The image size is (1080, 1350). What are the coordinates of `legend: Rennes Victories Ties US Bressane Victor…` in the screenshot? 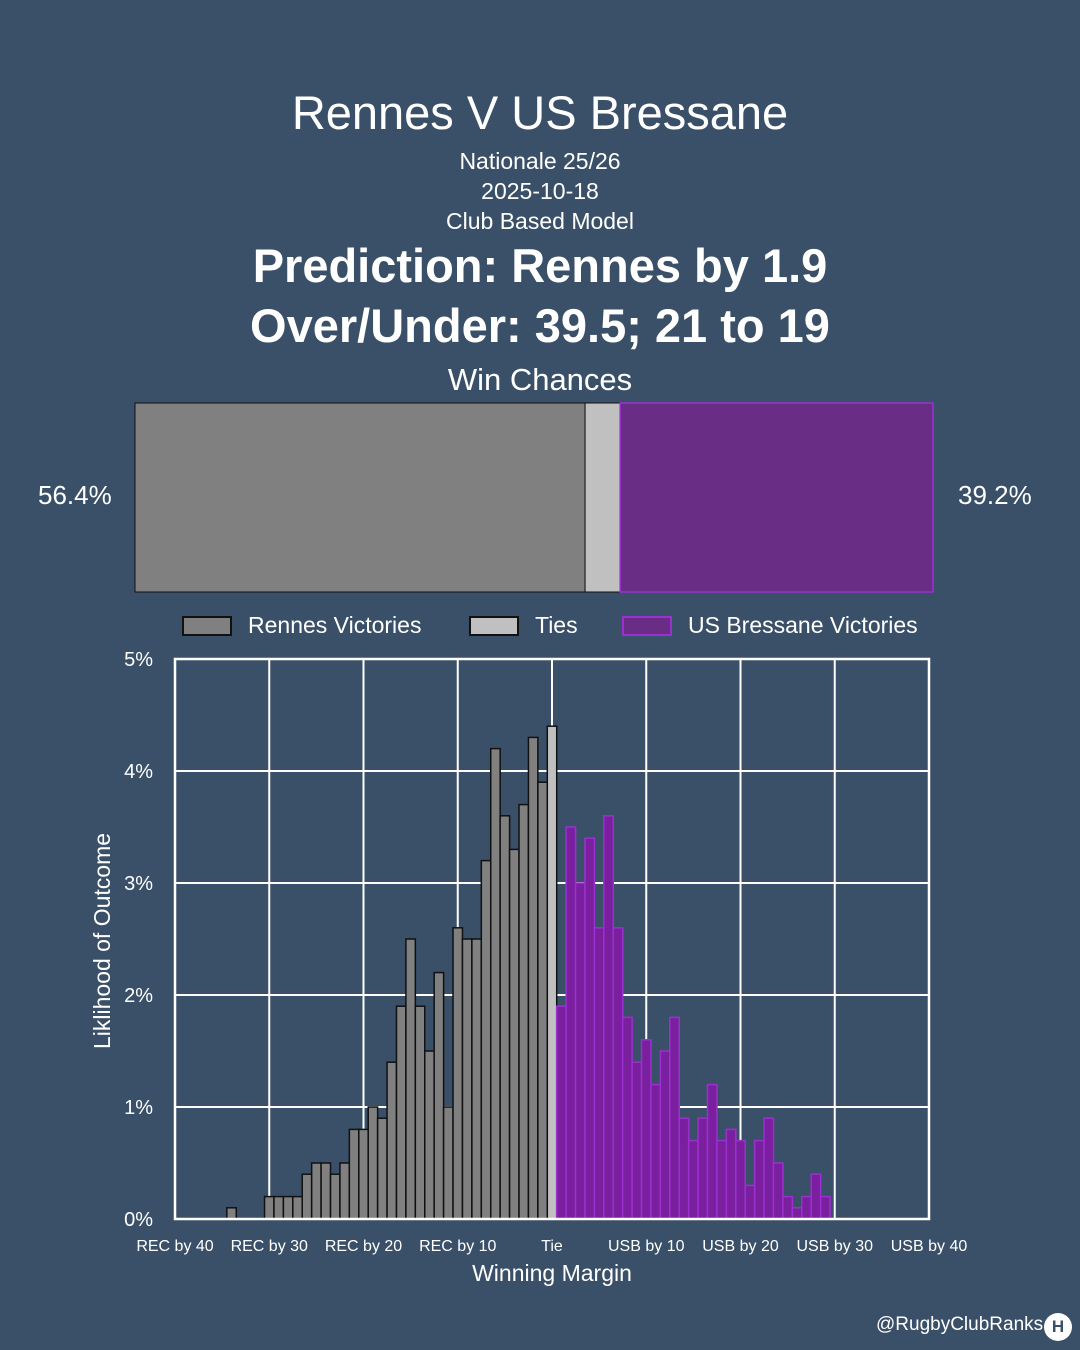 It's located at (540, 627).